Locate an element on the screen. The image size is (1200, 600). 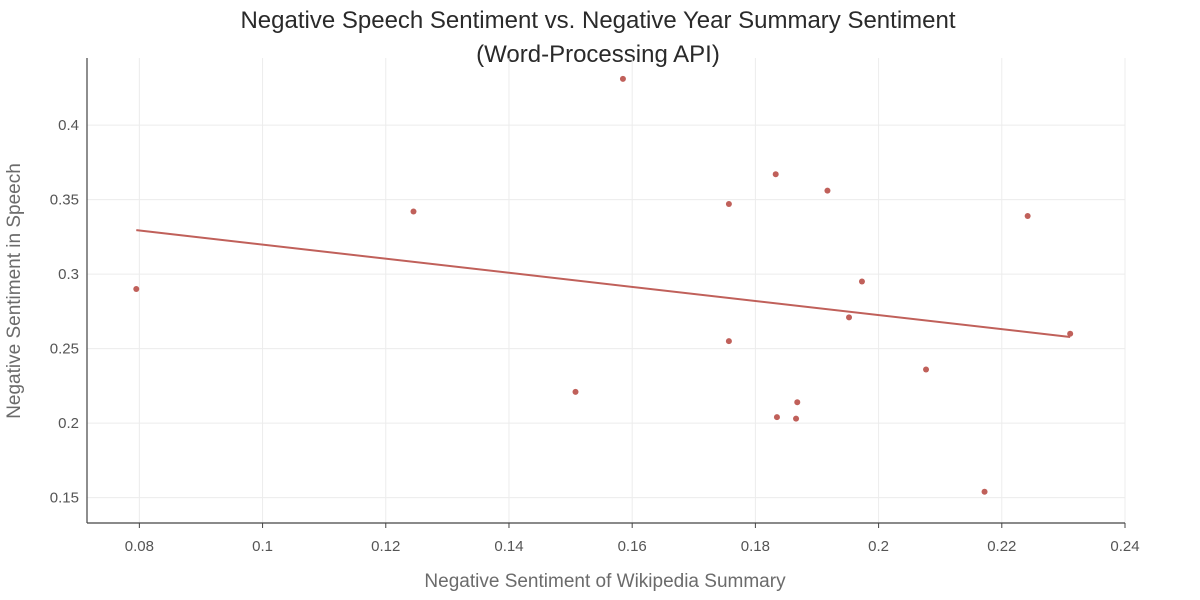
trendline-group is located at coordinates (603, 283).